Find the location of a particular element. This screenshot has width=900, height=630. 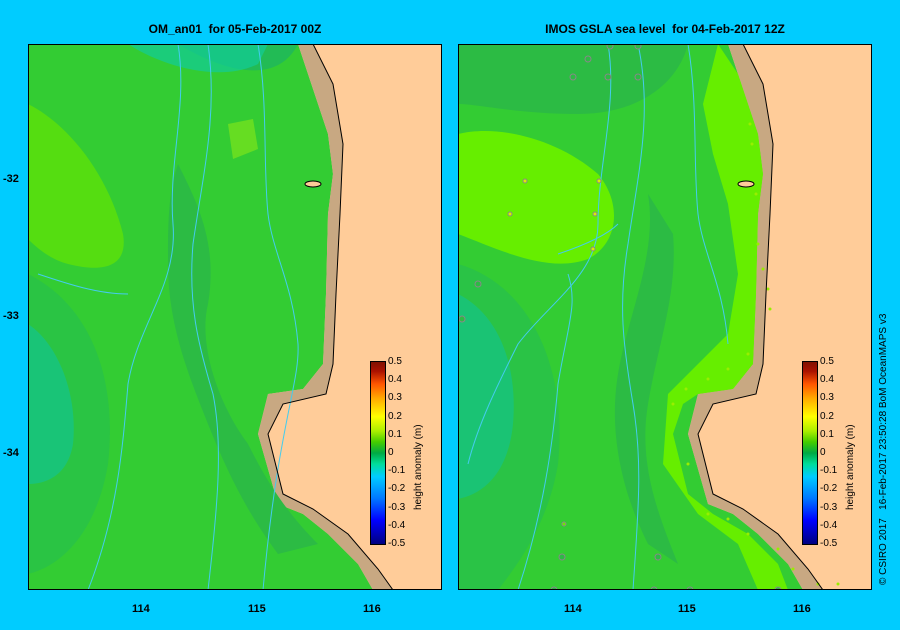

anomaly-blob-light is located at coordinates (536, 197).